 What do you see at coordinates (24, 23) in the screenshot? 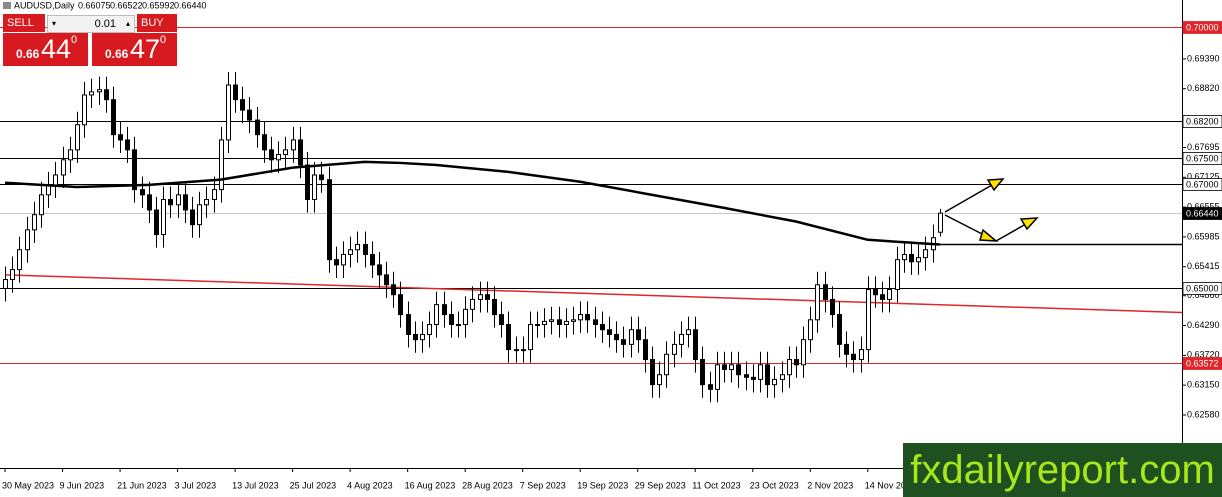
I see `sell-button: SELL` at bounding box center [24, 23].